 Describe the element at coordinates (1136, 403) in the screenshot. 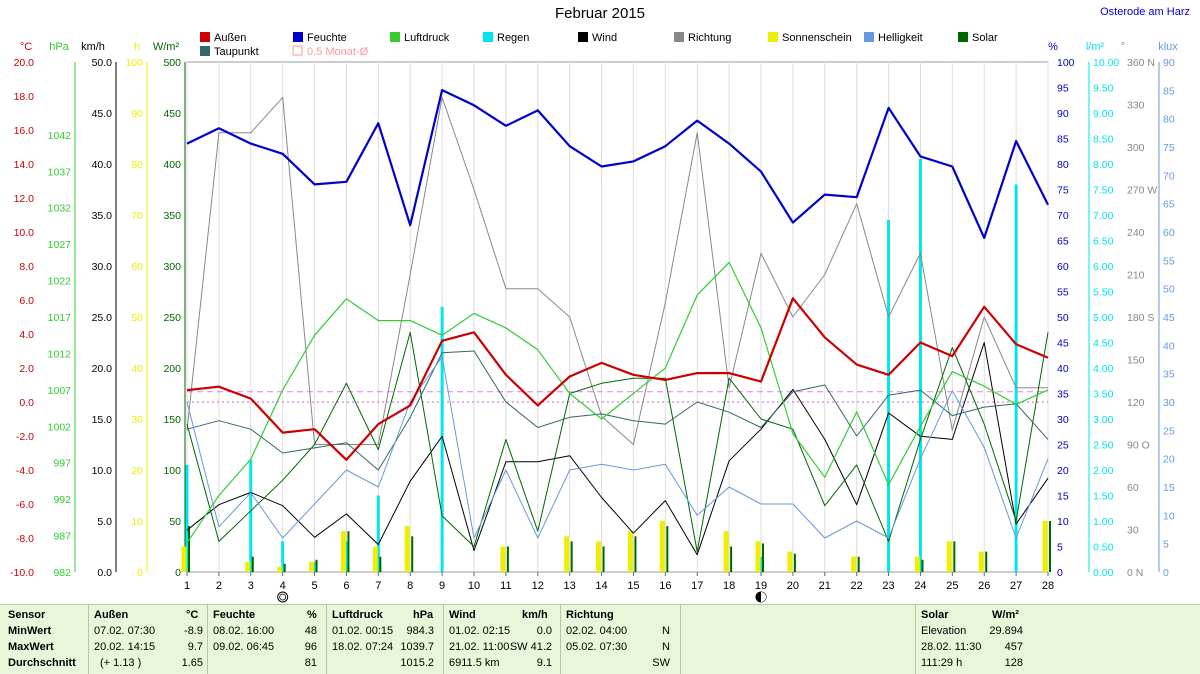

I see `y-tick-label-dir: 120` at that location.